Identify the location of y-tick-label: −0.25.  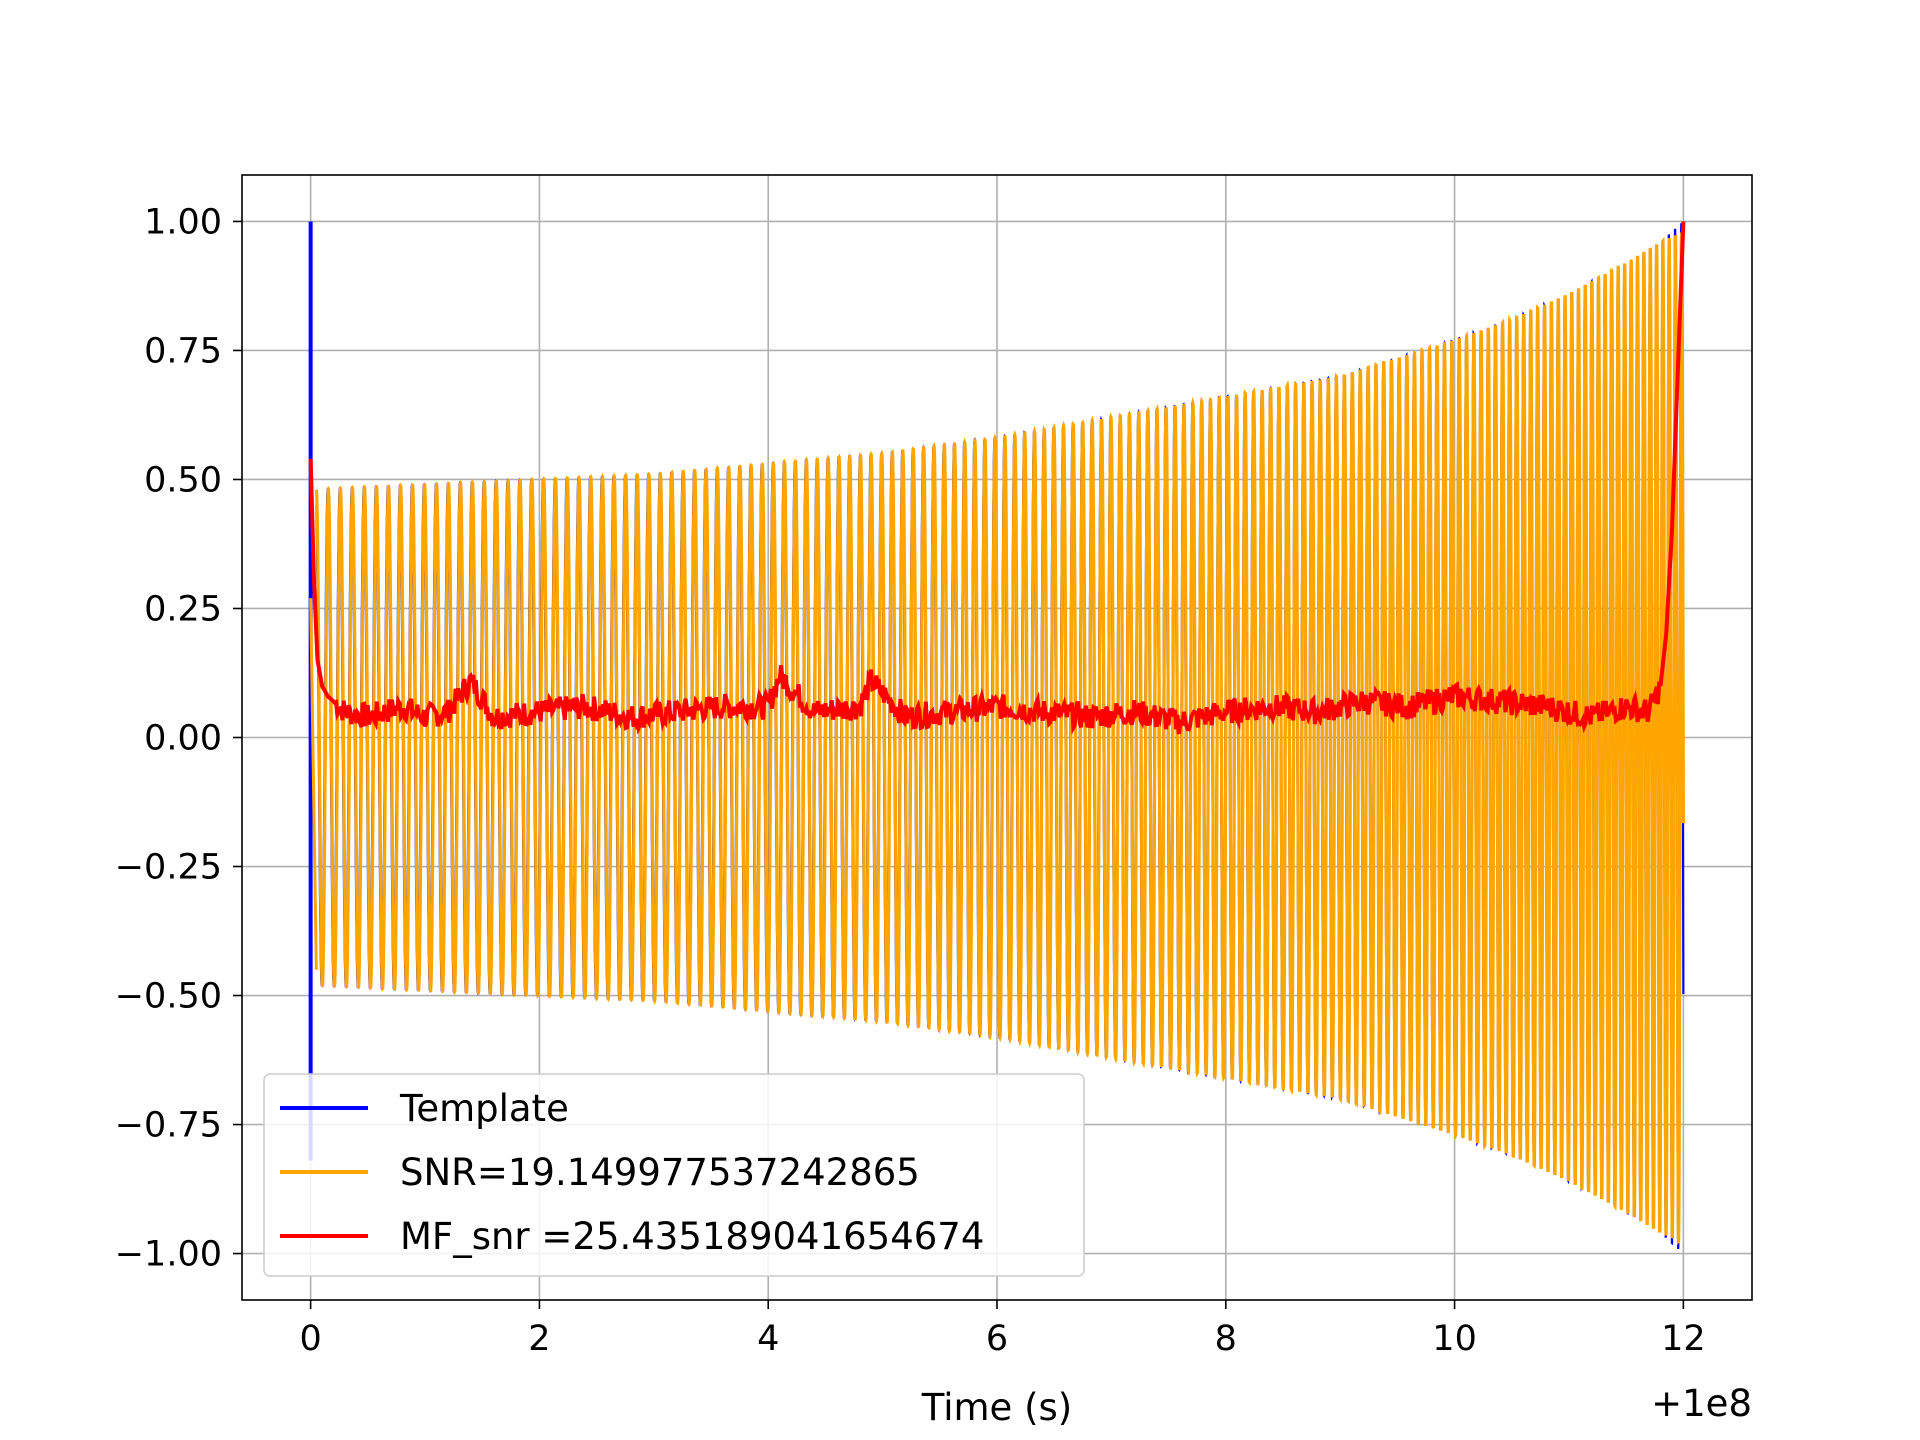
(168, 868).